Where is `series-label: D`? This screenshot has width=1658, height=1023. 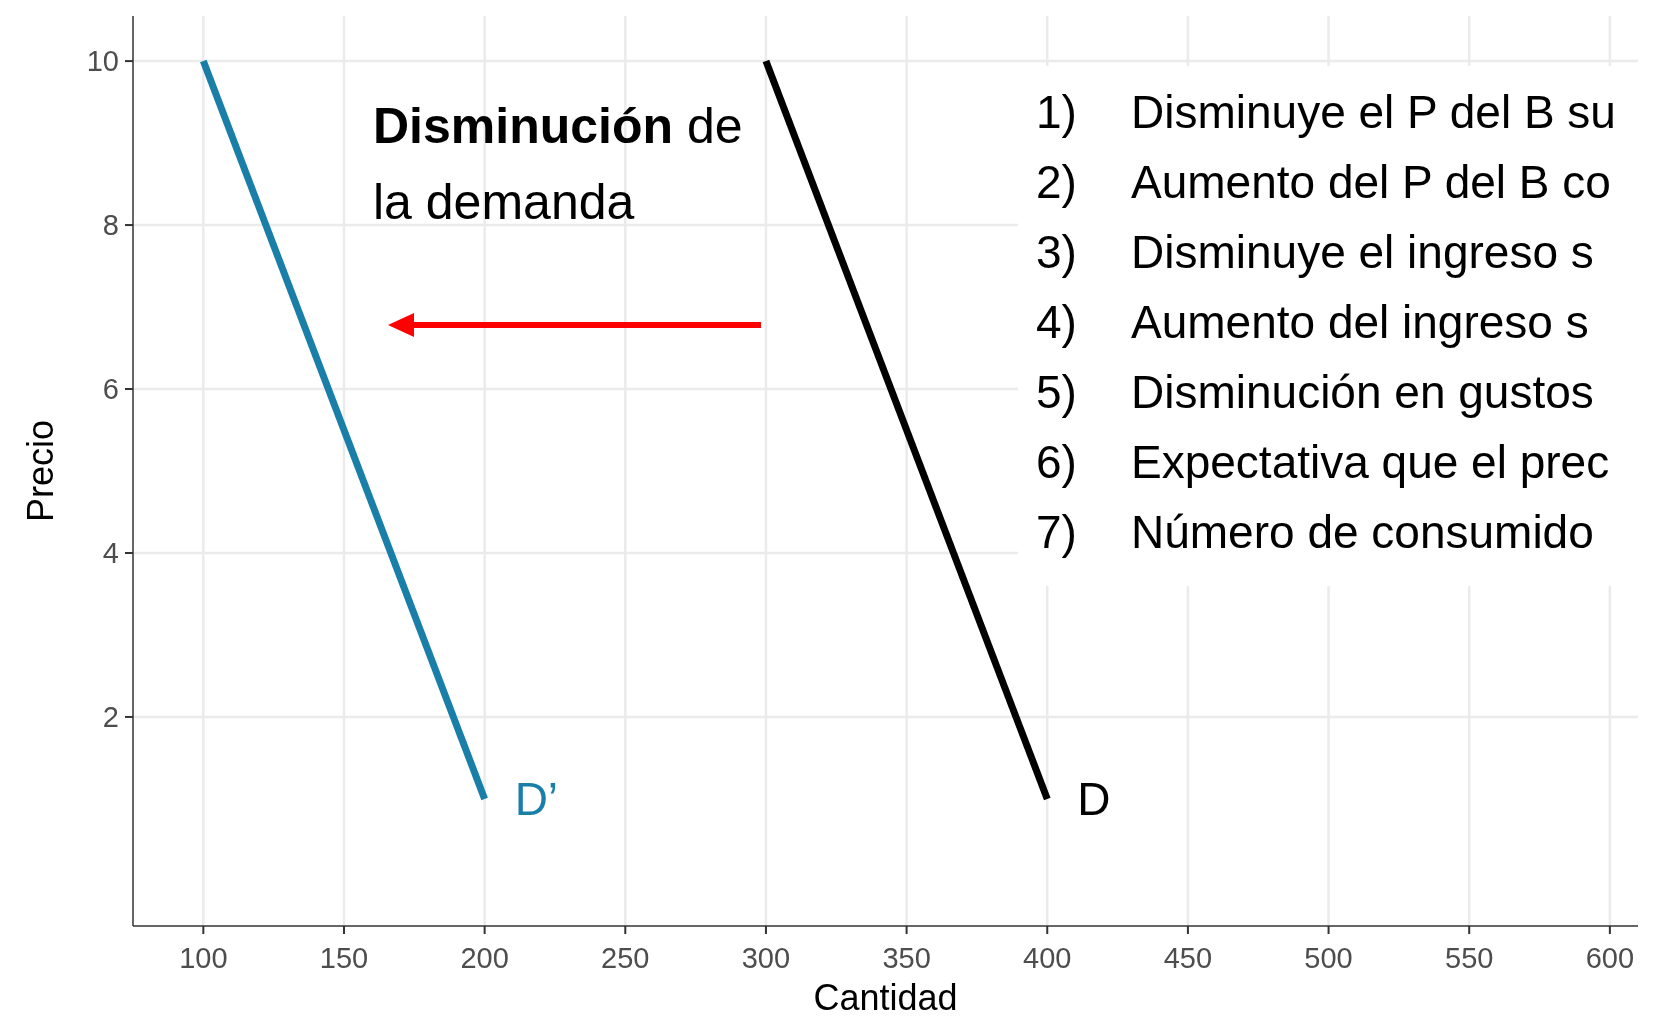 series-label: D is located at coordinates (1094, 799).